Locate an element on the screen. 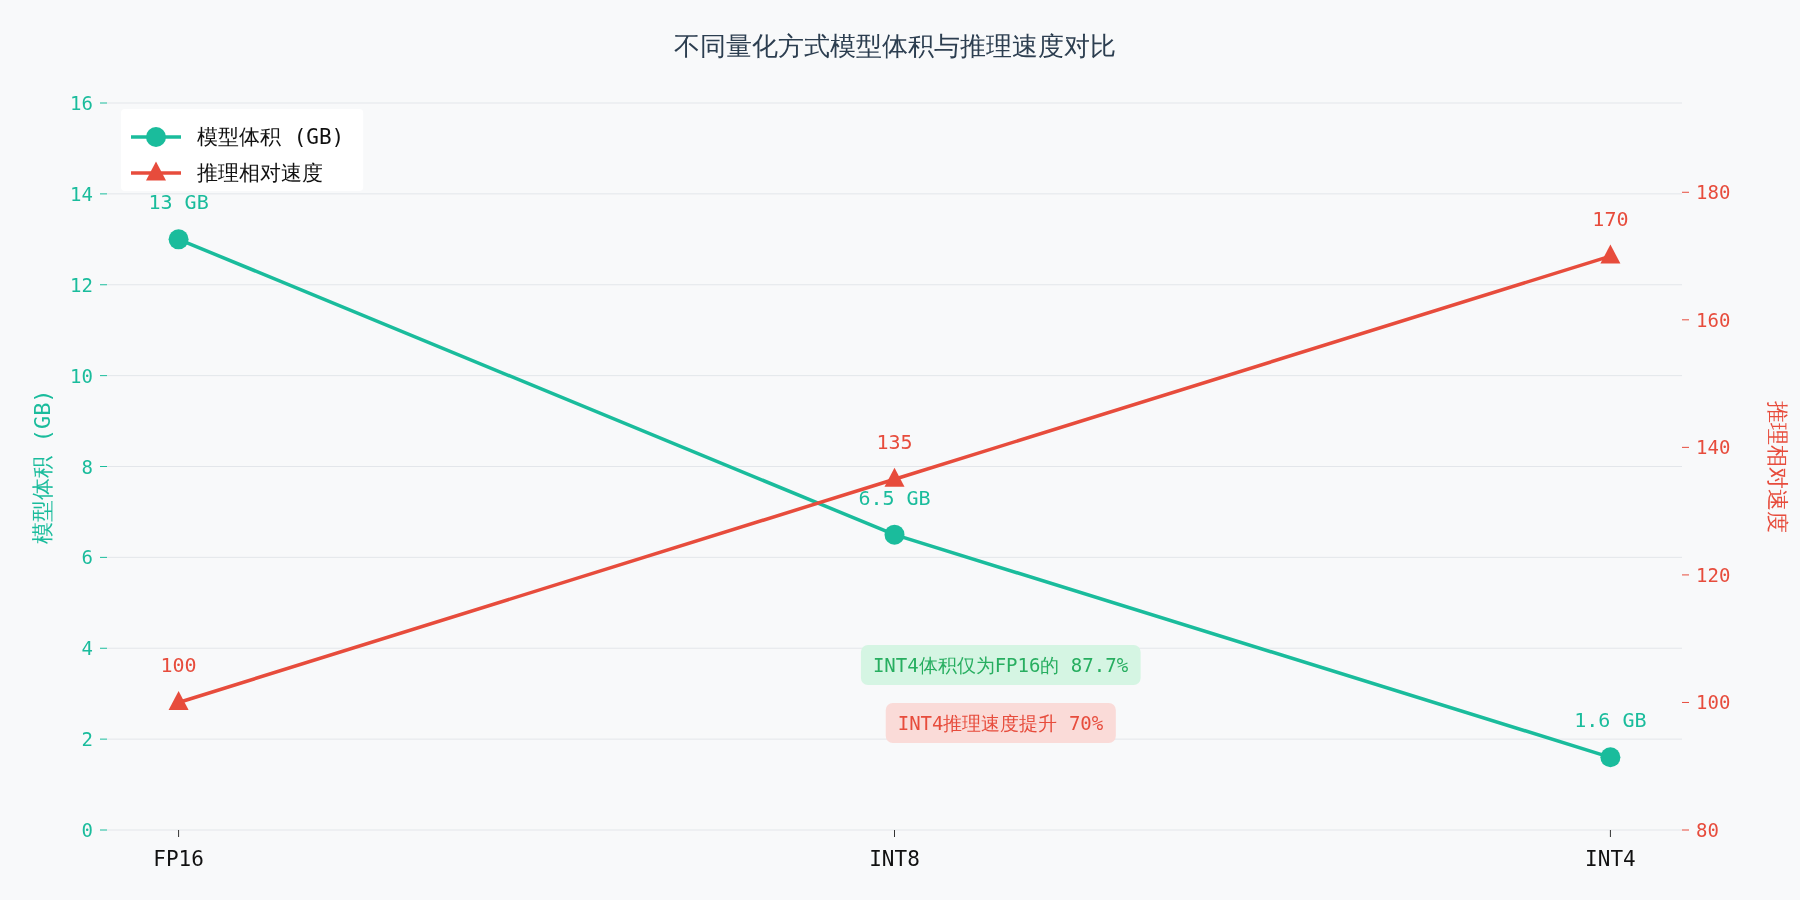  y-tick-label: 8 is located at coordinates (87, 466).